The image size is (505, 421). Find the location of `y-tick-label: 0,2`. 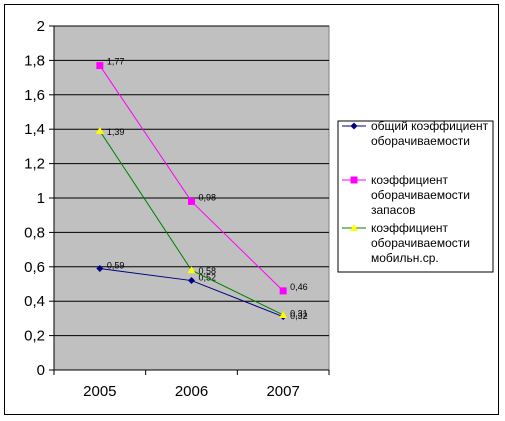

y-tick-label: 0,2 is located at coordinates (34, 336).